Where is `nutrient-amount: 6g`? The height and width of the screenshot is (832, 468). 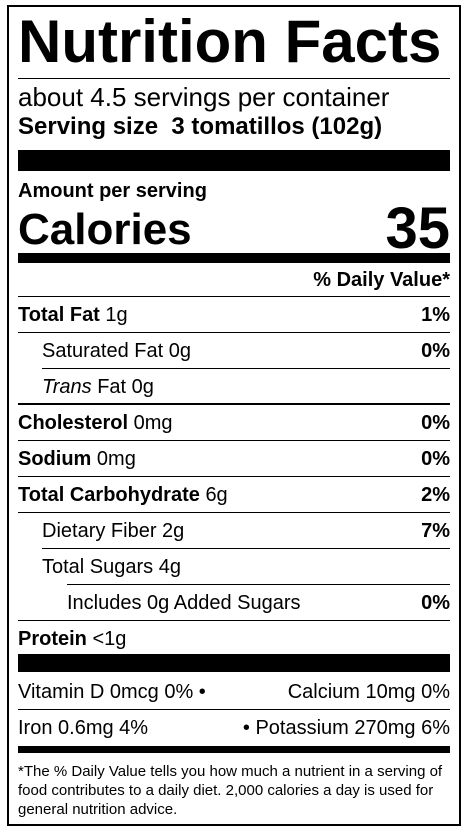
nutrient-amount: 6g is located at coordinates (216, 495).